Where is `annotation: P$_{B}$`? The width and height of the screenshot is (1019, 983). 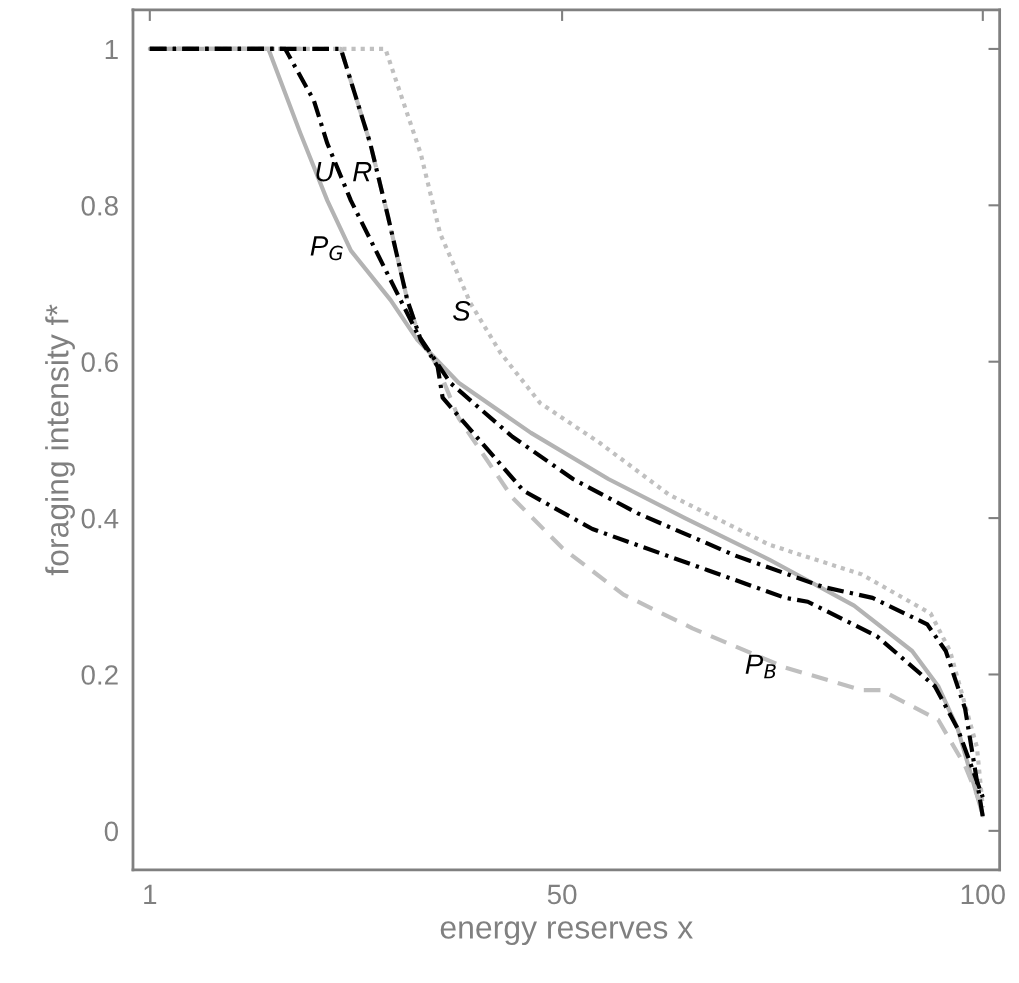
annotation: P$_{B}$ is located at coordinates (760, 666).